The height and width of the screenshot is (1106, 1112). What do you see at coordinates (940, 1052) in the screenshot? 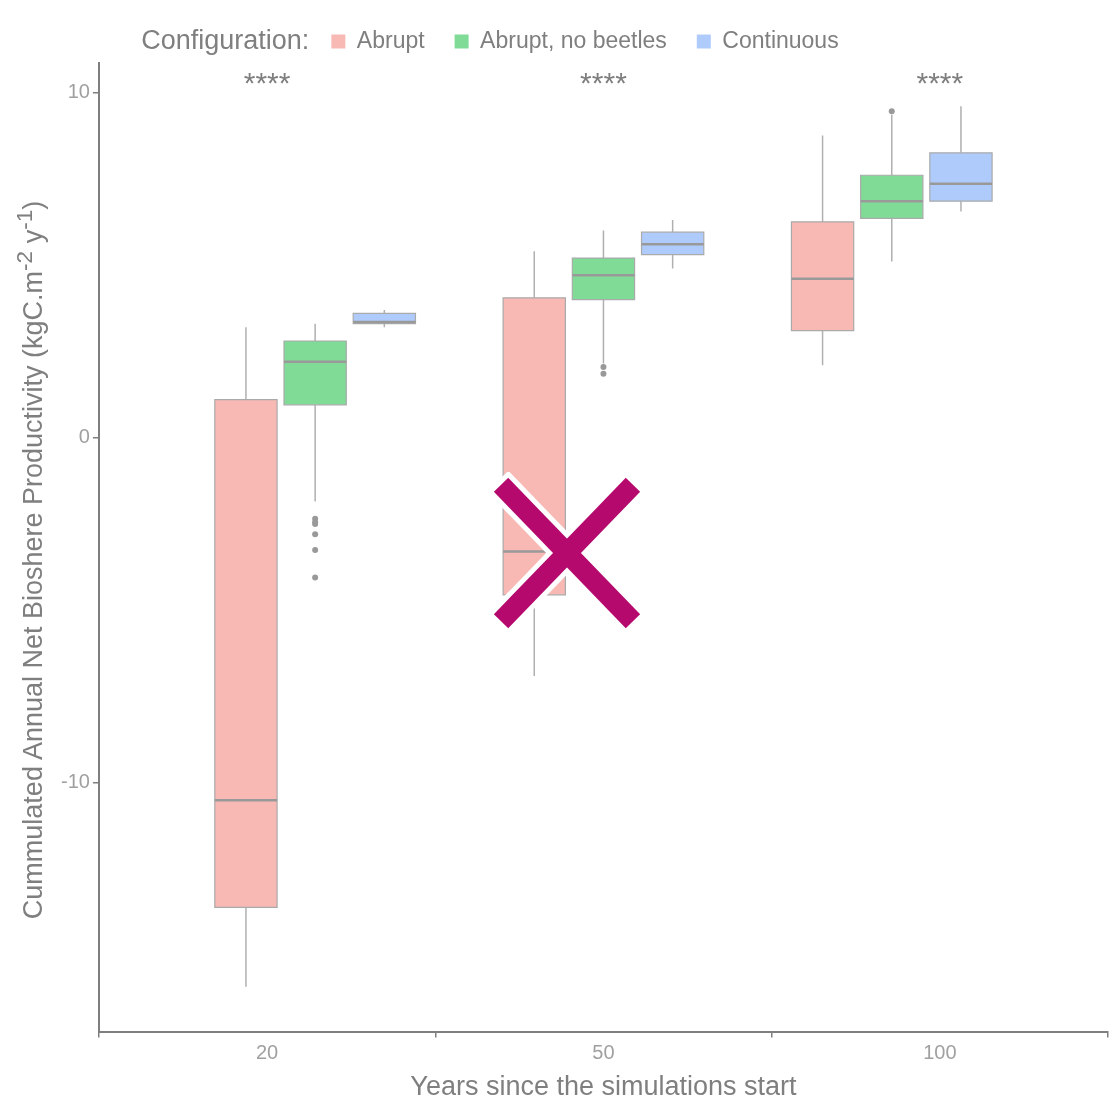
I see `x-tick-label: 100` at bounding box center [940, 1052].